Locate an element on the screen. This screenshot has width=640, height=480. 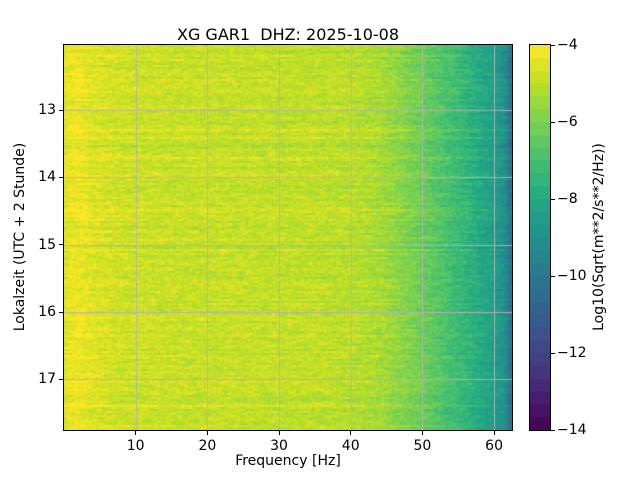
x-tick-label: 30 is located at coordinates (279, 446).